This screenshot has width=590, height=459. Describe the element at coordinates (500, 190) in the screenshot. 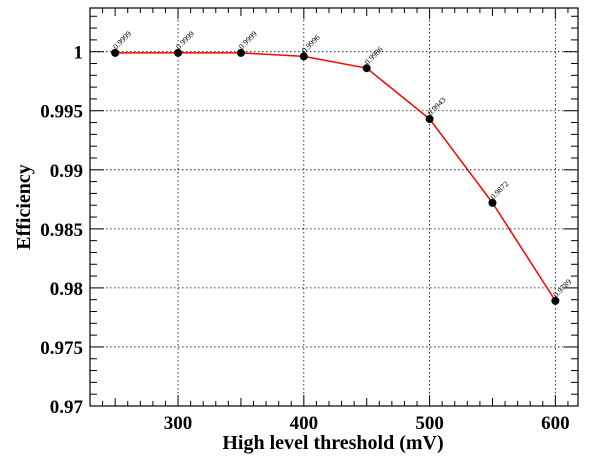

I see `data-label: 0.9872` at that location.